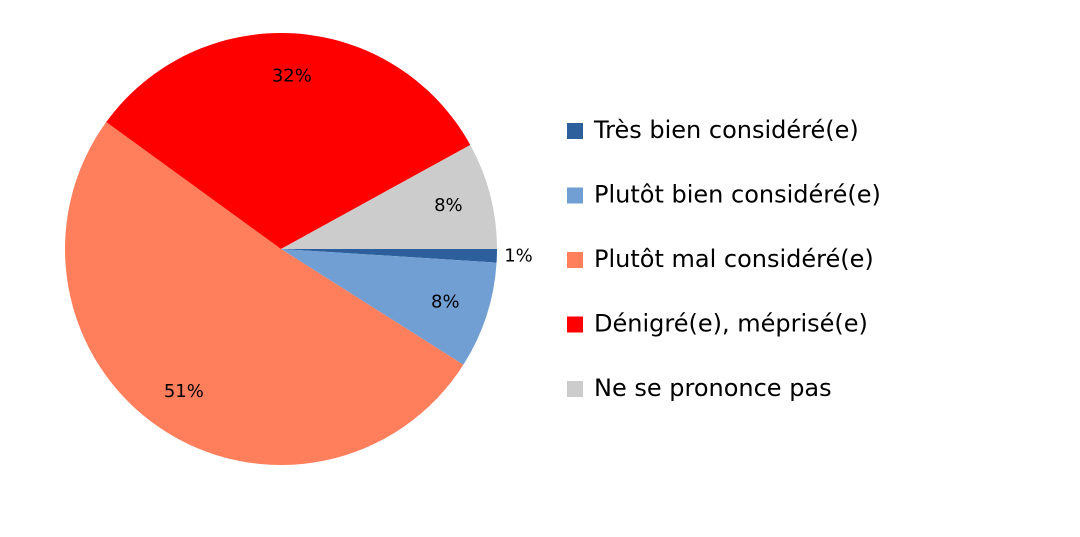 This screenshot has height=537, width=1080. I want to click on value-label: 32%, so click(292, 76).